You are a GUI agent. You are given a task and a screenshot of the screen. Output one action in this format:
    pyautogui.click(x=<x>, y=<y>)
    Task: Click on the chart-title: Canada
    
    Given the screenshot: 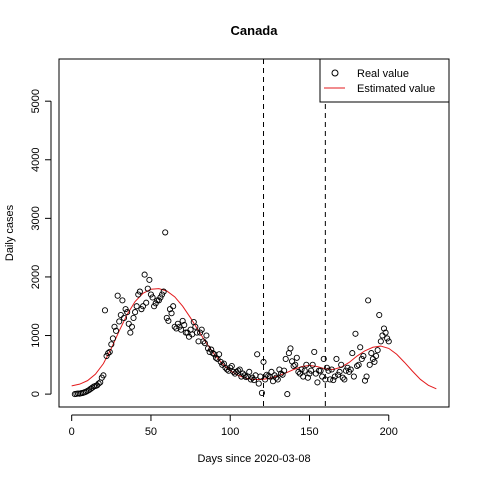 What is the action you would take?
    pyautogui.click(x=255, y=30)
    